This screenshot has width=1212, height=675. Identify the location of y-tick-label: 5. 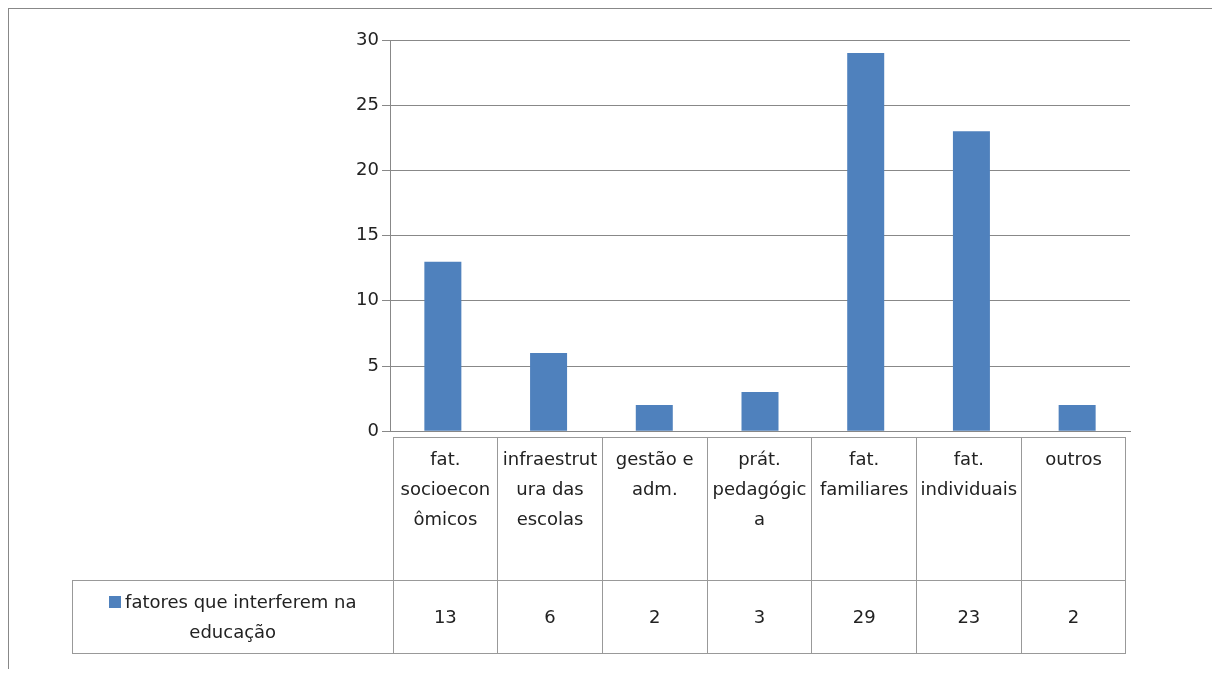
(373, 364).